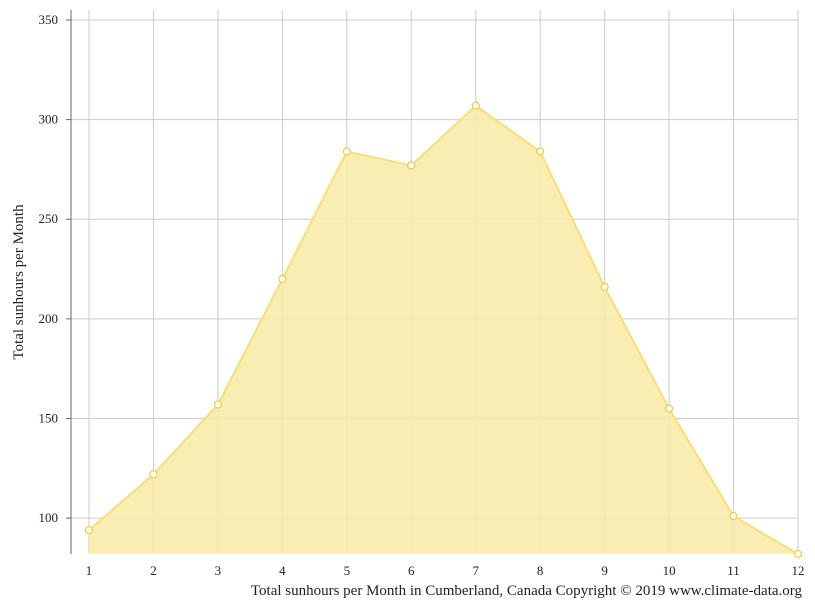 This screenshot has height=611, width=815. What do you see at coordinates (347, 570) in the screenshot?
I see `x-tick-label-5: 5` at bounding box center [347, 570].